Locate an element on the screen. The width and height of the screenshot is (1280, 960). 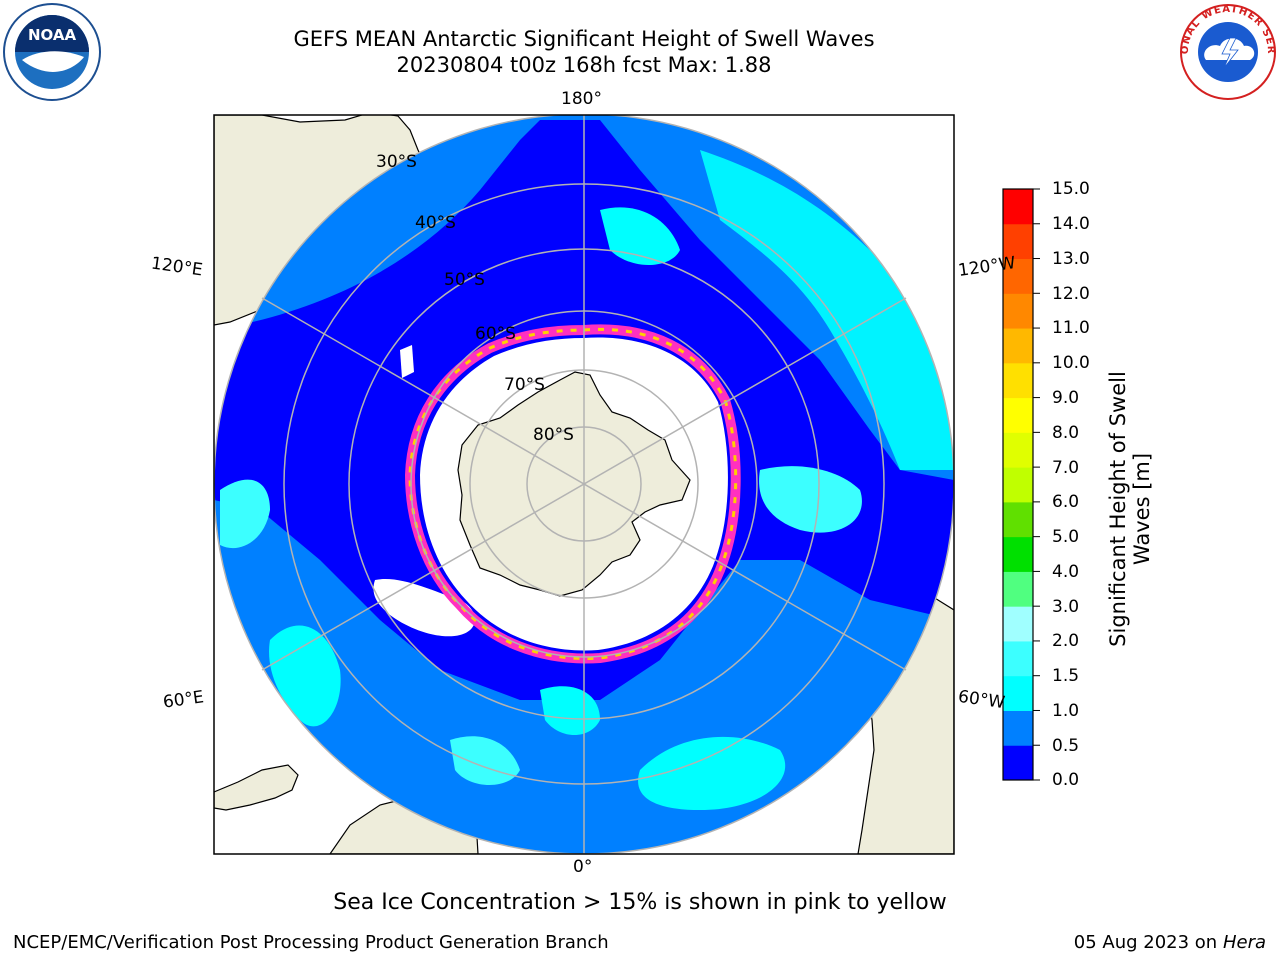
colorbar-tick: 11.0 is located at coordinates (1071, 328).